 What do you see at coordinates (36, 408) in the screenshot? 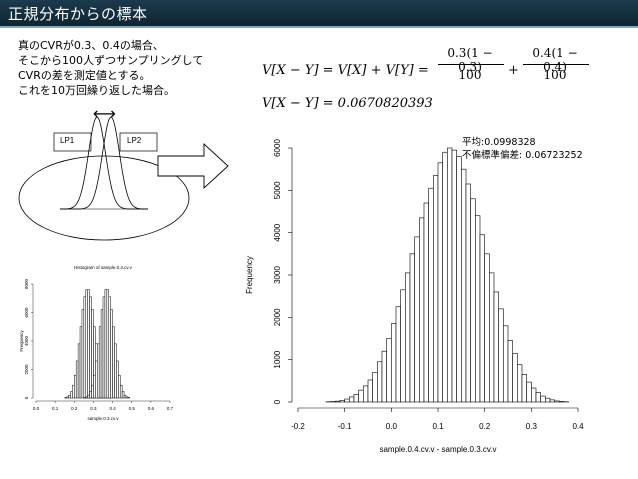
I see `small-x-tick-label: 0.0` at bounding box center [36, 408].